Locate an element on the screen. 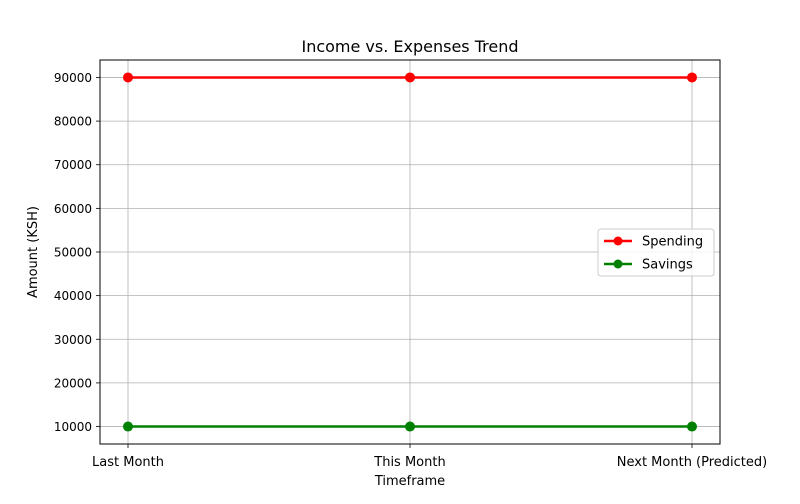 The image size is (800, 504). chart-title: Income vs. Expenses Trend is located at coordinates (409, 46).